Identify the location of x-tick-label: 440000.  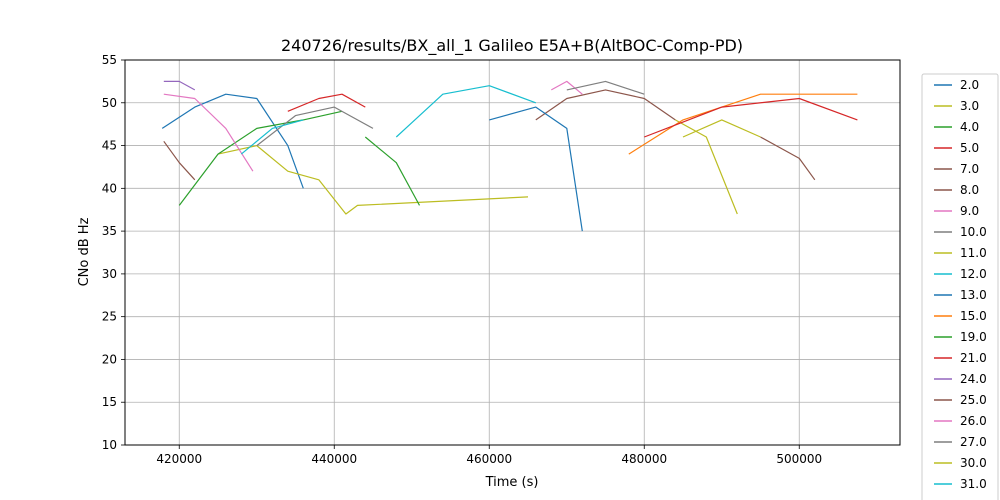
(334, 459).